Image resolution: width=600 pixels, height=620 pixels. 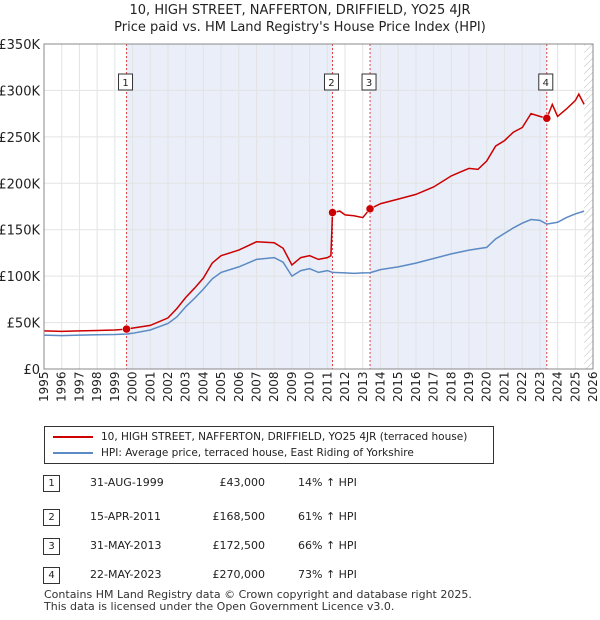 I want to click on table-row: 2 15-APR-2011 £168,500 61% ↑ HPI, so click(x=300, y=518).